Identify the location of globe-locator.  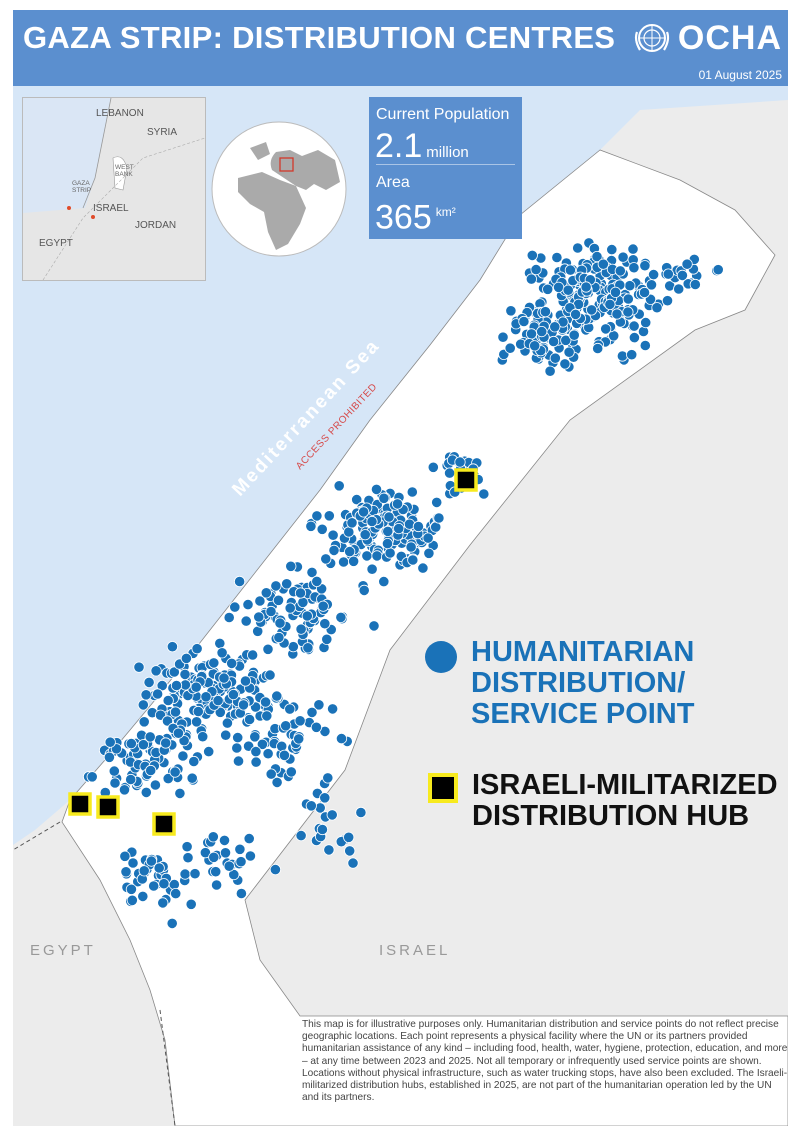
(279, 189).